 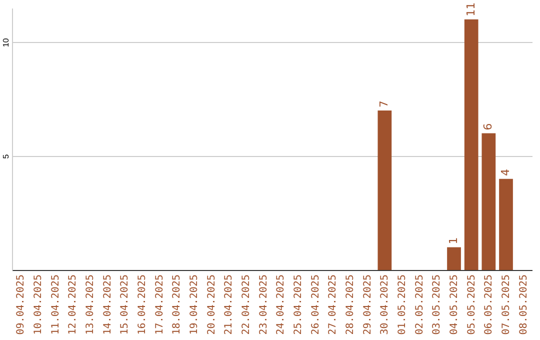 I want to click on x-tick-label: 27.04.2025, so click(x=333, y=304).